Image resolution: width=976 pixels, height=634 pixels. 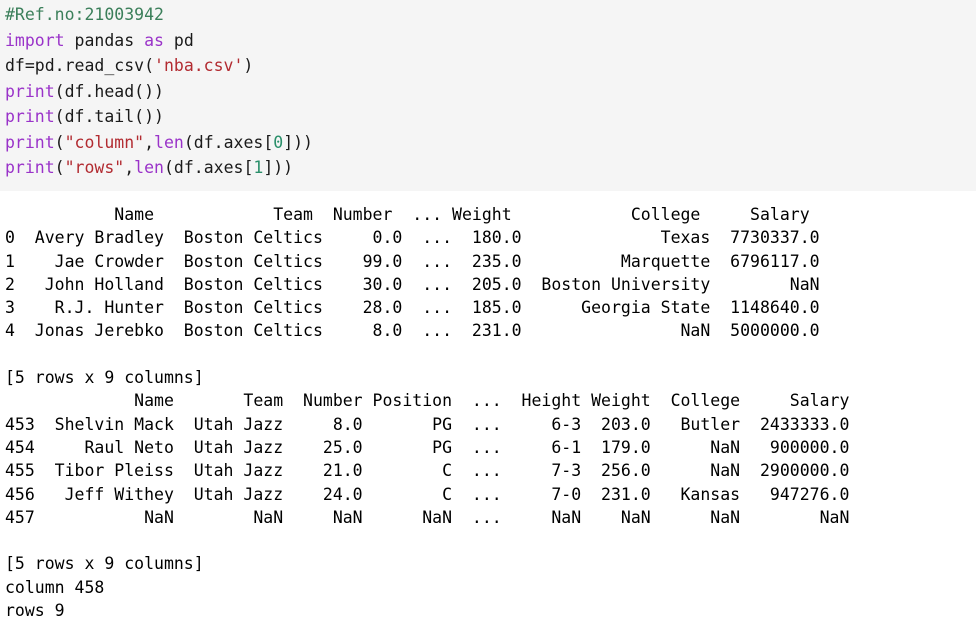 I want to click on code-token-plain: df=pd.read_csv(, so click(x=80, y=65).